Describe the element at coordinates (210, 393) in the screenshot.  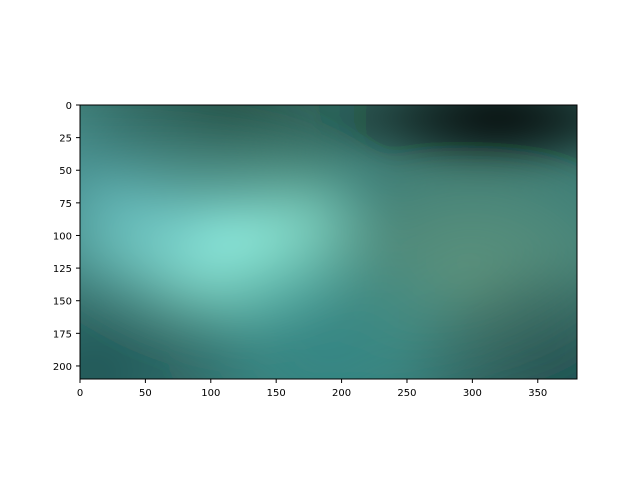
I see `x-tick-label: 100` at that location.